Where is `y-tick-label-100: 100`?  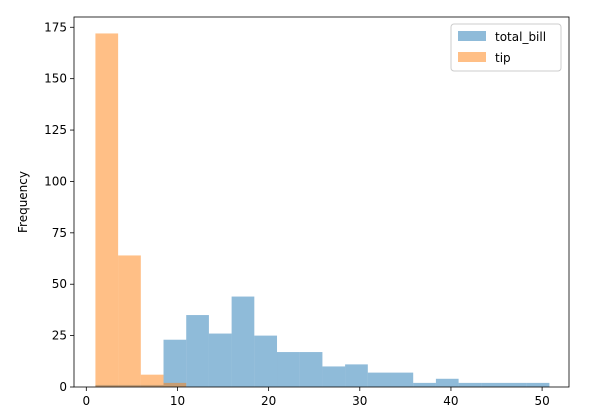 y-tick-label-100: 100 is located at coordinates (55, 181).